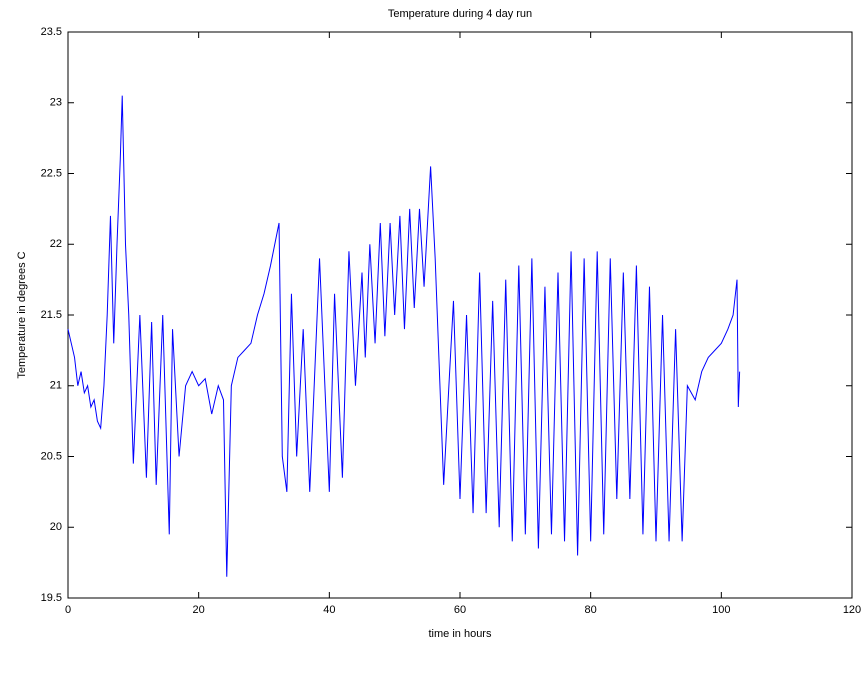  What do you see at coordinates (721, 610) in the screenshot?
I see `x-tick-label: 100` at bounding box center [721, 610].